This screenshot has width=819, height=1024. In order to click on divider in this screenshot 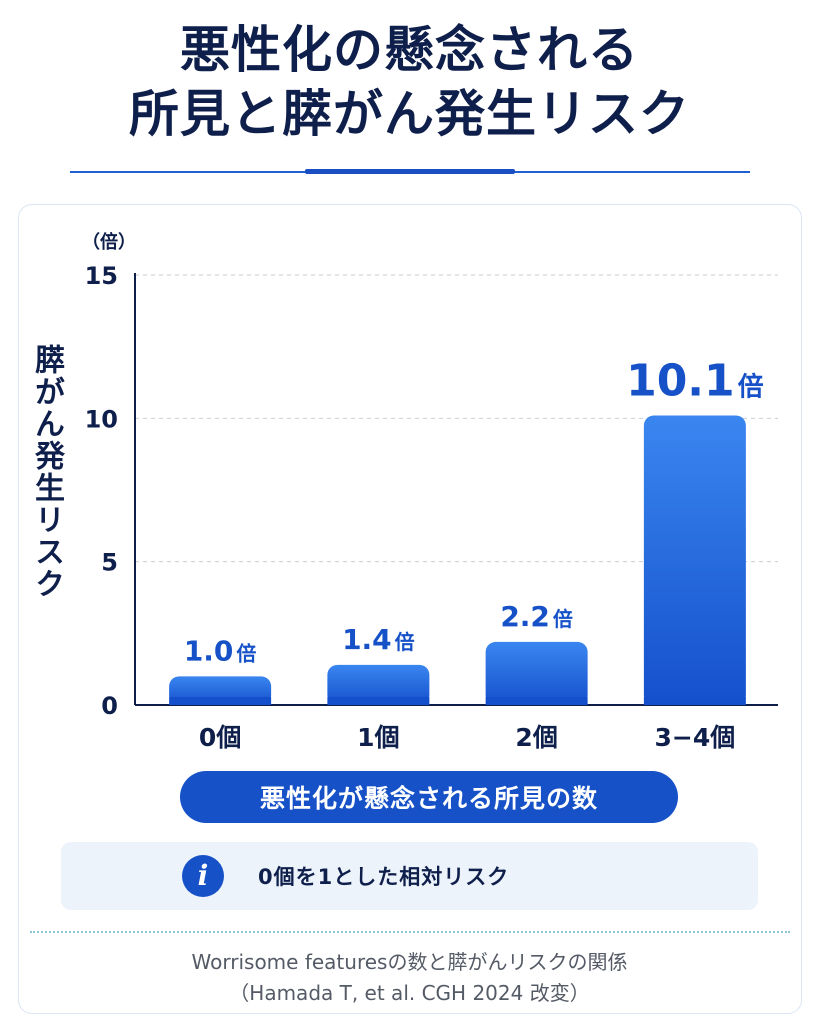, I will do `click(410, 932)`.